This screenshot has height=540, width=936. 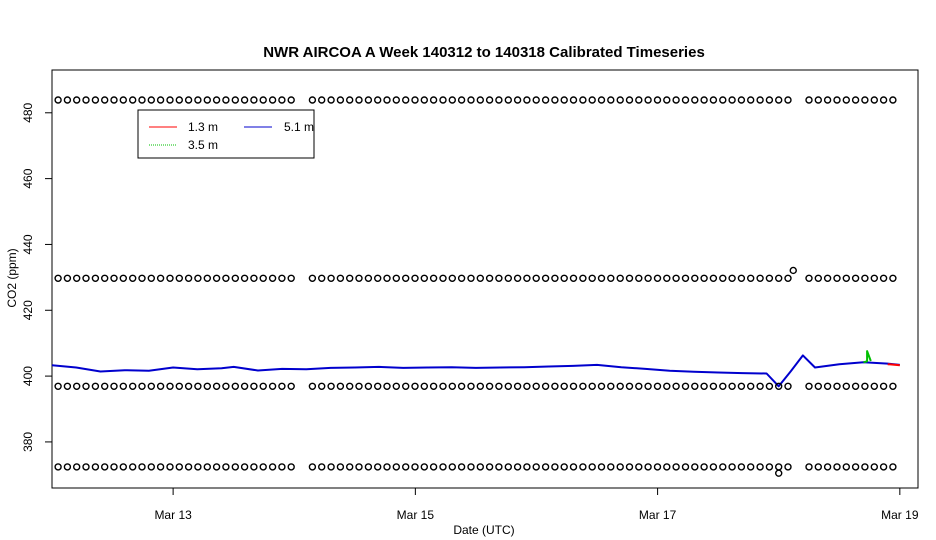 I want to click on series-line-5-1-m, so click(x=475, y=371).